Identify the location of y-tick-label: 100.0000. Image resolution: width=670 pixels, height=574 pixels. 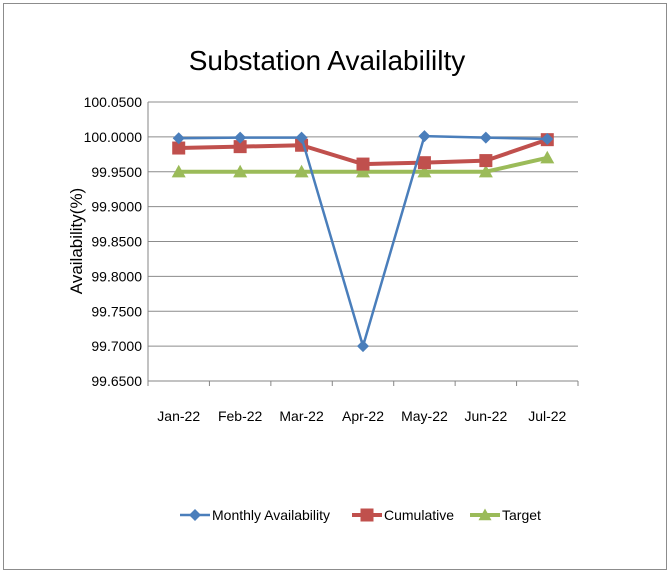
(113, 137).